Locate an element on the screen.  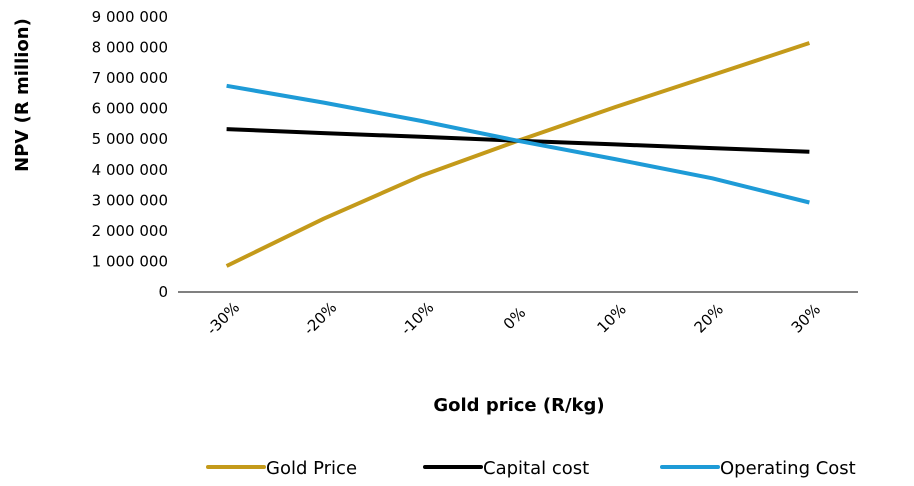
x-tick-label: 30% is located at coordinates (806, 318).